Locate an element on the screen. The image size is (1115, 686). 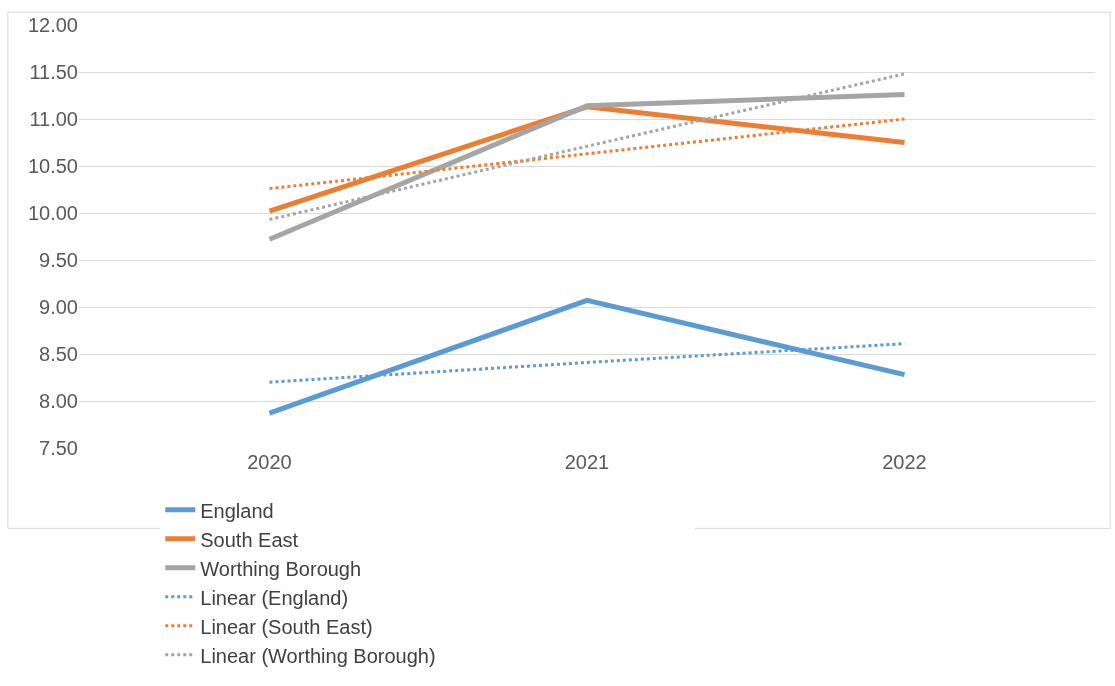
y-tick-label: 7.50 is located at coordinates (58, 448).